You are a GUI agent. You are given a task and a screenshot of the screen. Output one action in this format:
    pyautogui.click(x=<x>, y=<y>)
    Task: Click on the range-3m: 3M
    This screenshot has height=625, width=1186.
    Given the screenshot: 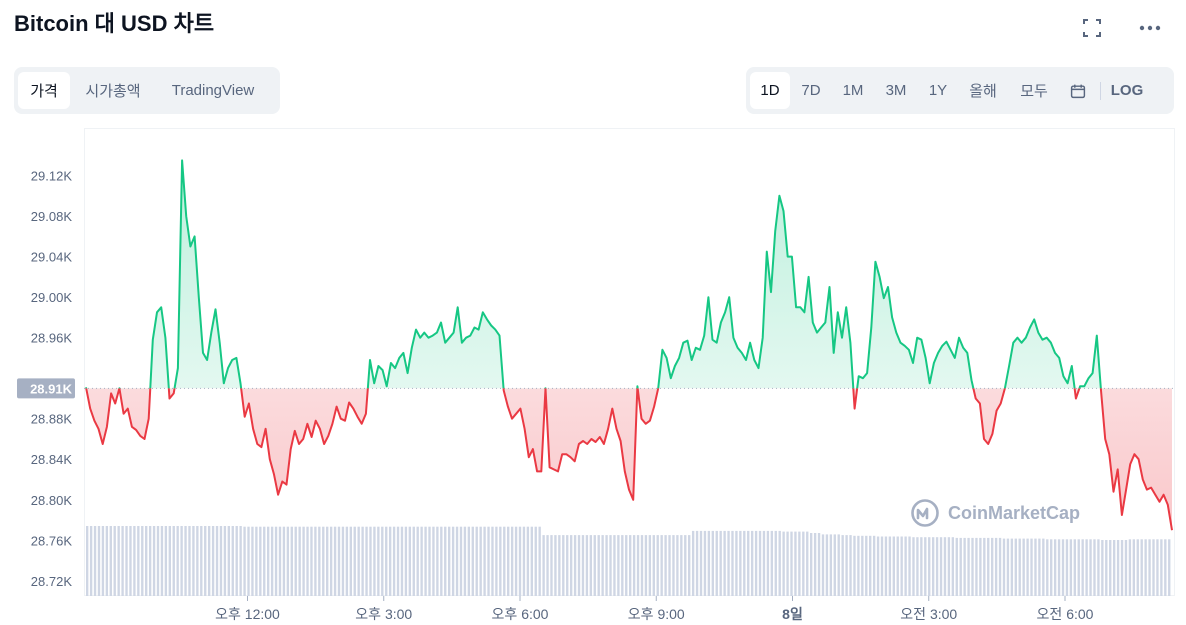 What is the action you would take?
    pyautogui.click(x=896, y=90)
    